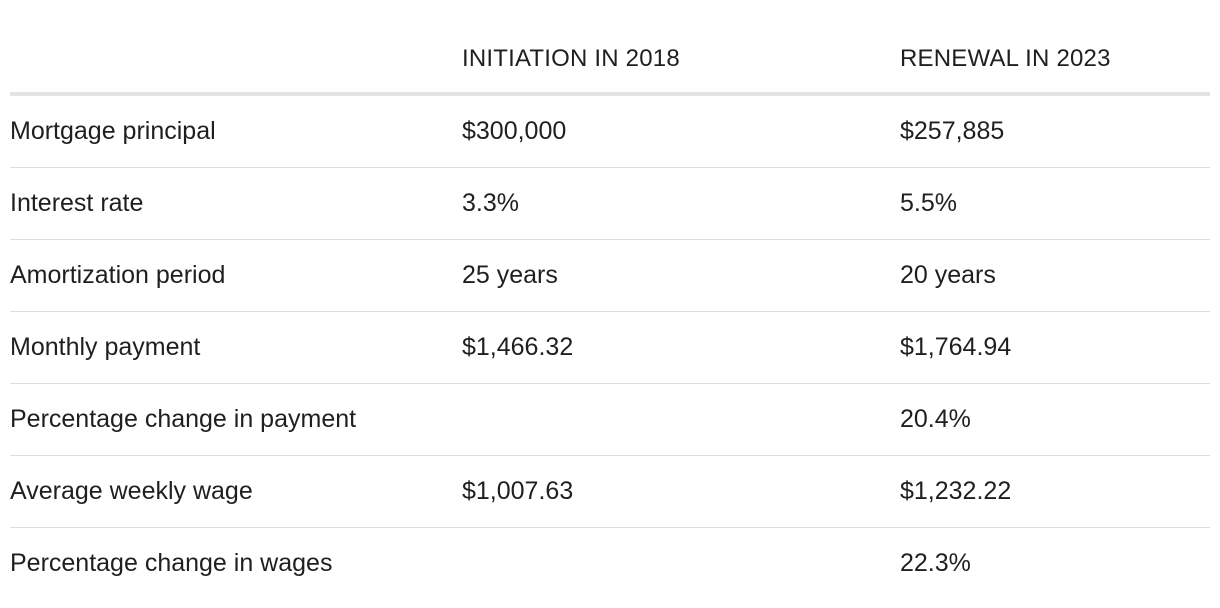 The height and width of the screenshot is (608, 1220). I want to click on table-row: Amortization period 25 years 20 years, so click(610, 276).